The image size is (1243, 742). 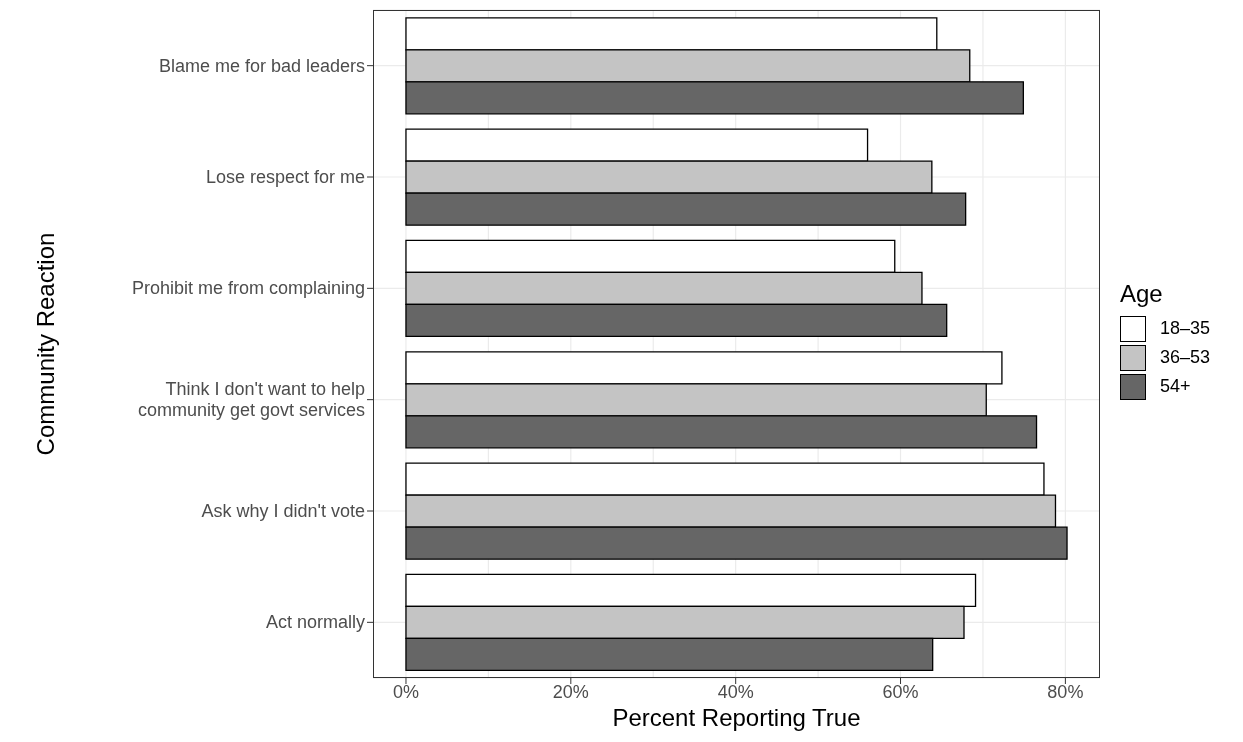 I want to click on x-tick-label: 0%, so click(x=405, y=692).